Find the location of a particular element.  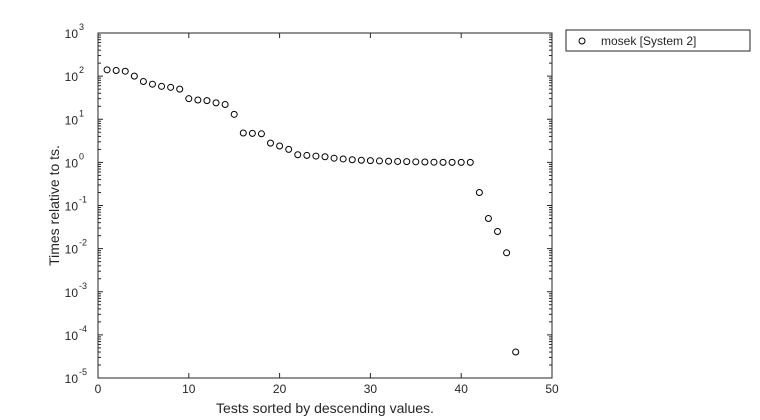

y-tick-exponent: -4 is located at coordinates (83, 329).